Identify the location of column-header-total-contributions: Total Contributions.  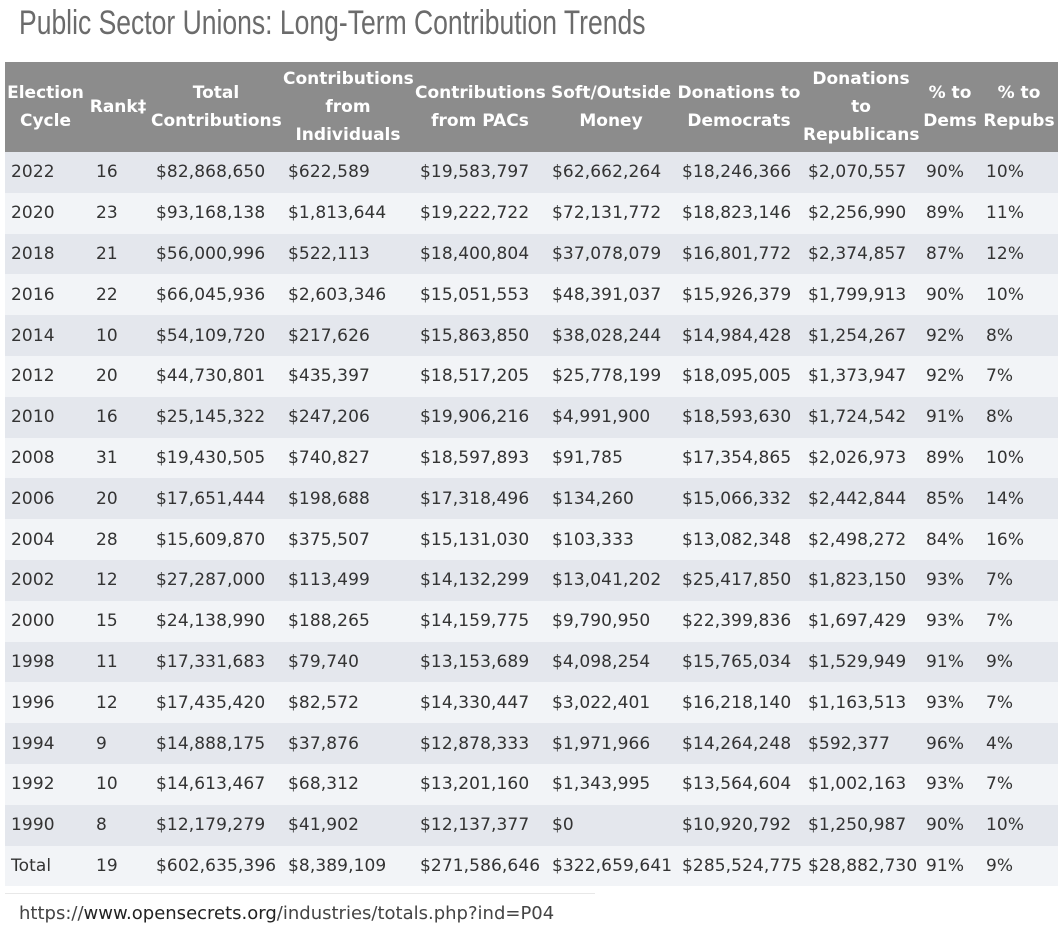
(216, 107).